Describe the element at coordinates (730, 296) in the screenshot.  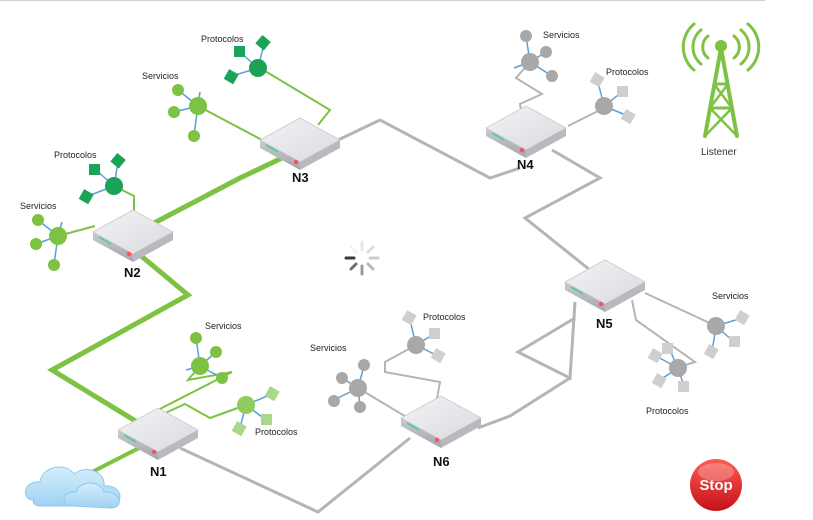
I see `n5-servicios-label: Servicios` at that location.